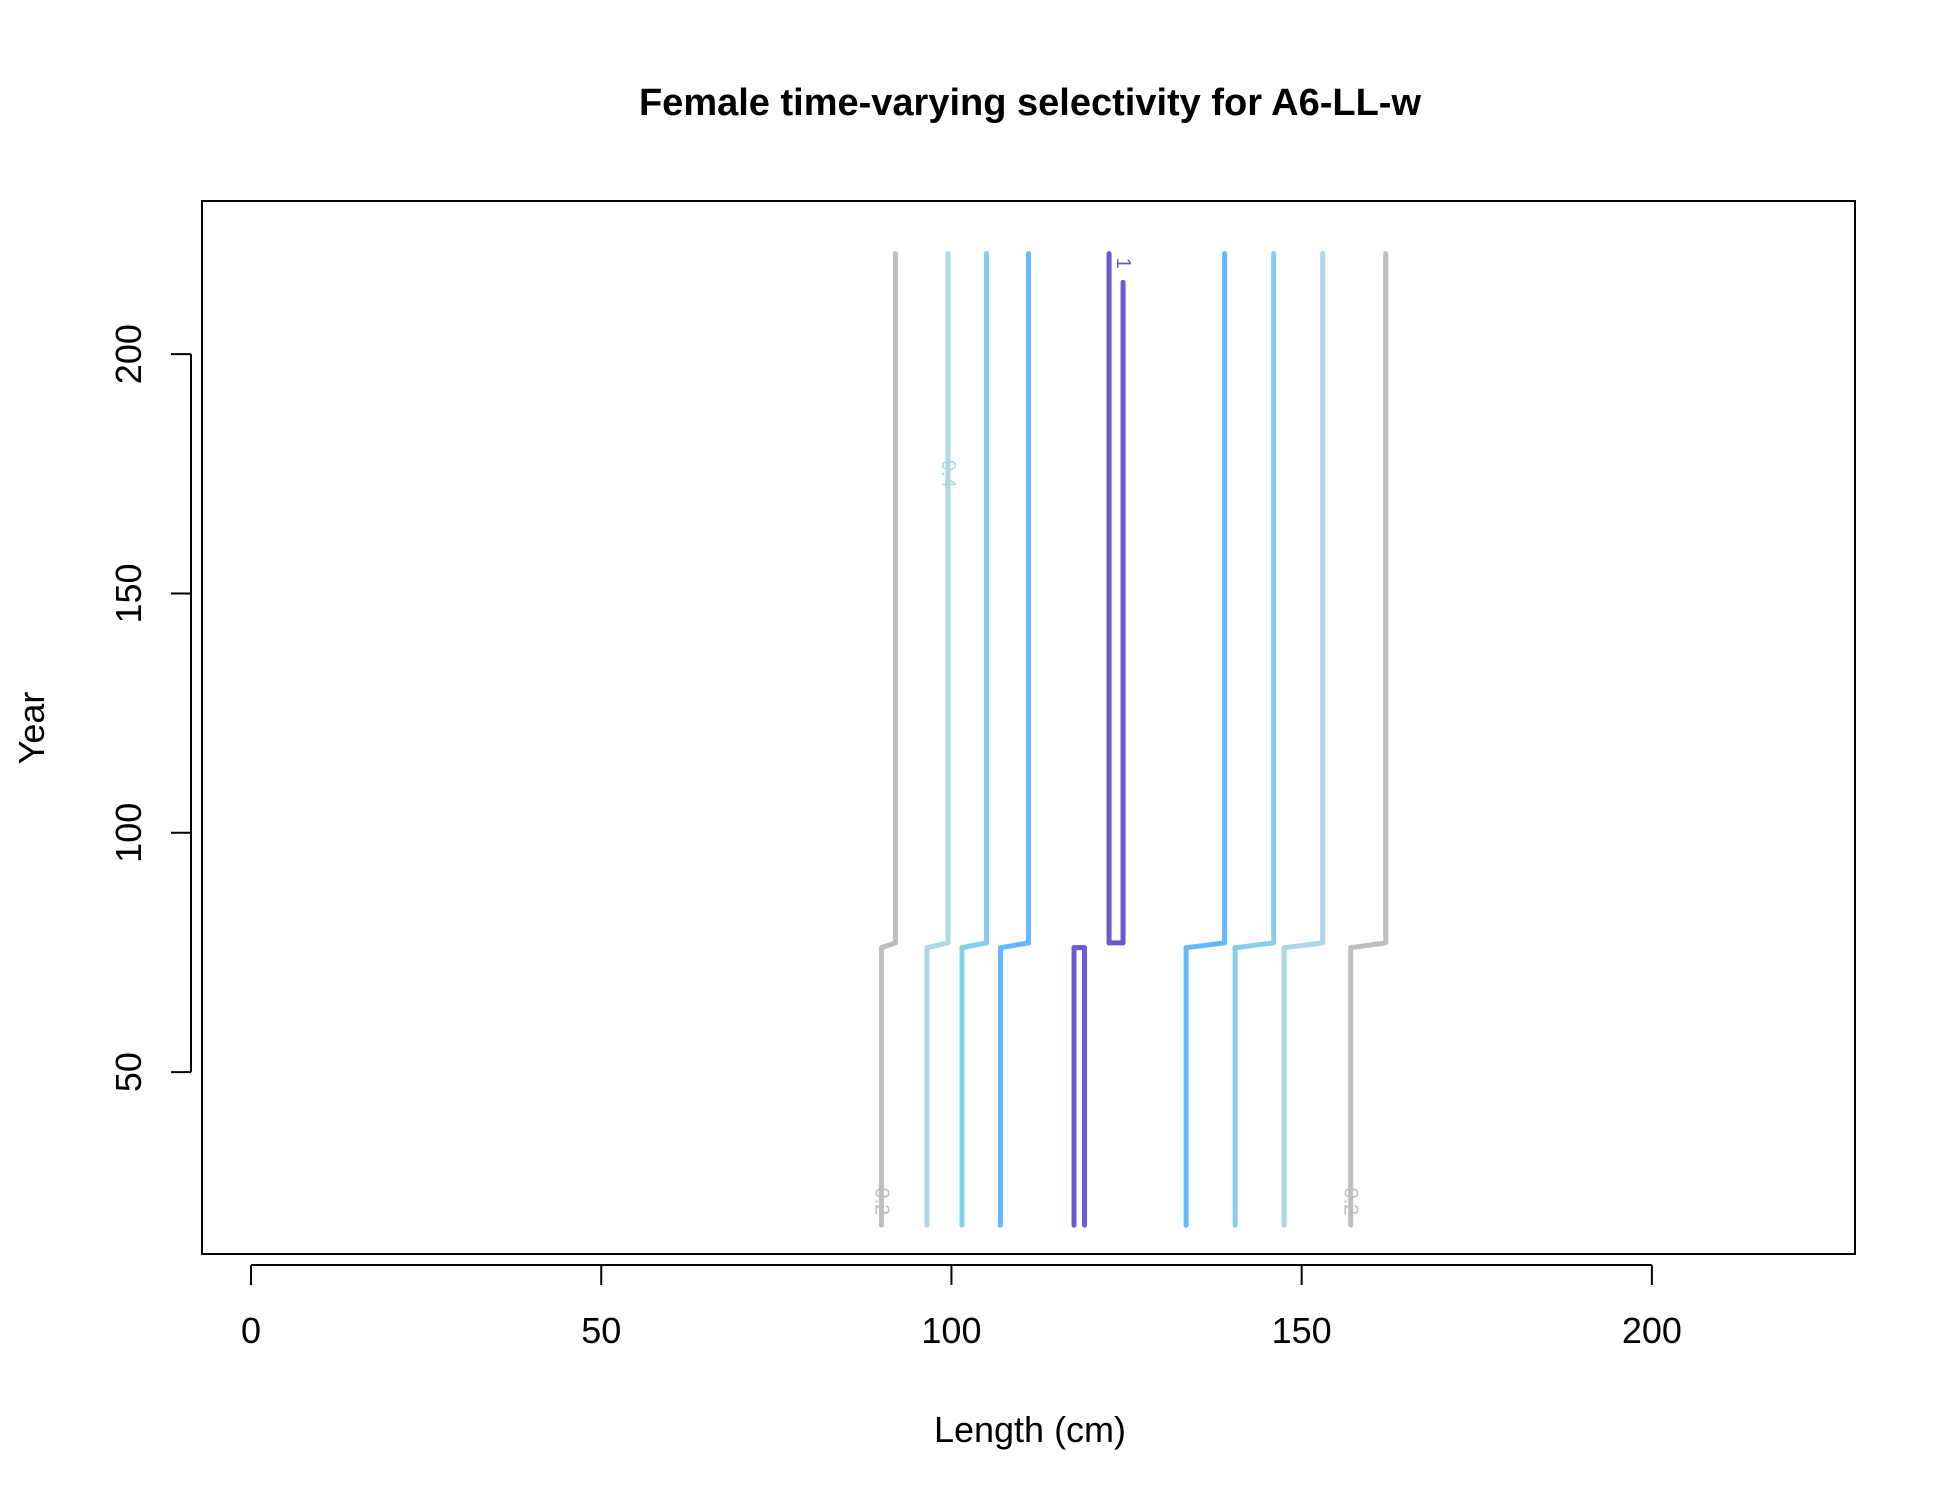 This screenshot has width=1950, height=1500. Describe the element at coordinates (1205, 739) in the screenshot. I see `contour-line-0-8-right` at that location.